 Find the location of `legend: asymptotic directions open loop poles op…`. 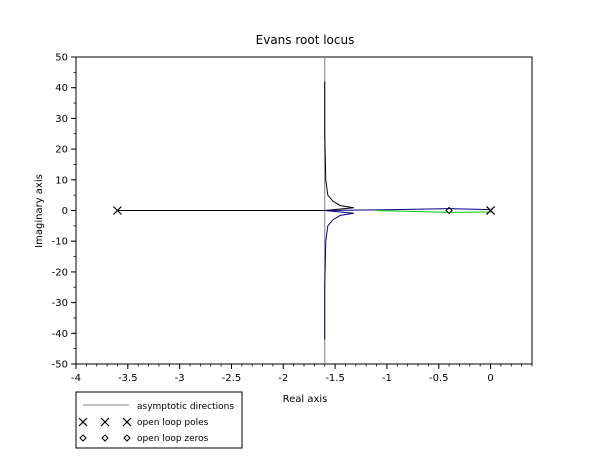

legend: asymptotic directions open loop poles op… is located at coordinates (159, 420).